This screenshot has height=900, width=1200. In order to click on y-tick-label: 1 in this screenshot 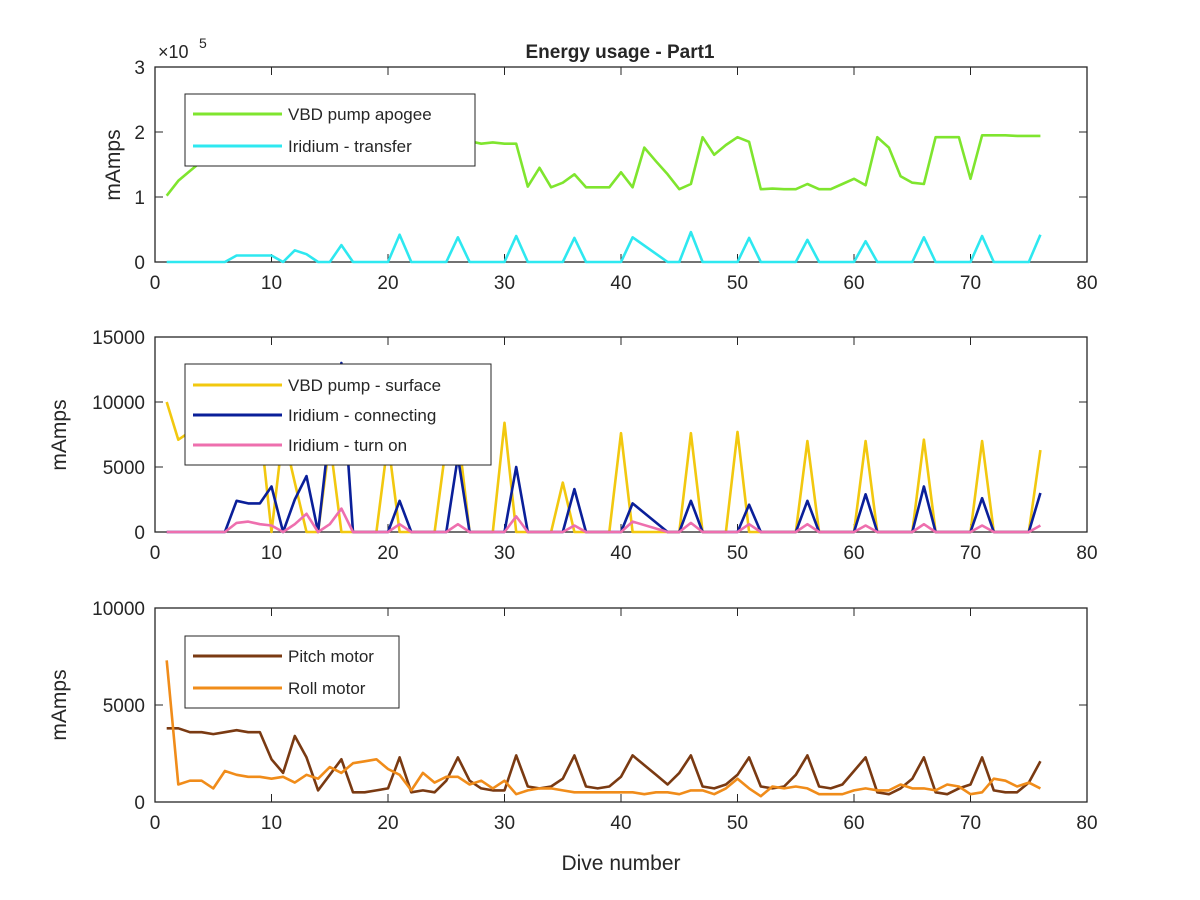, I will do `click(139, 198)`.